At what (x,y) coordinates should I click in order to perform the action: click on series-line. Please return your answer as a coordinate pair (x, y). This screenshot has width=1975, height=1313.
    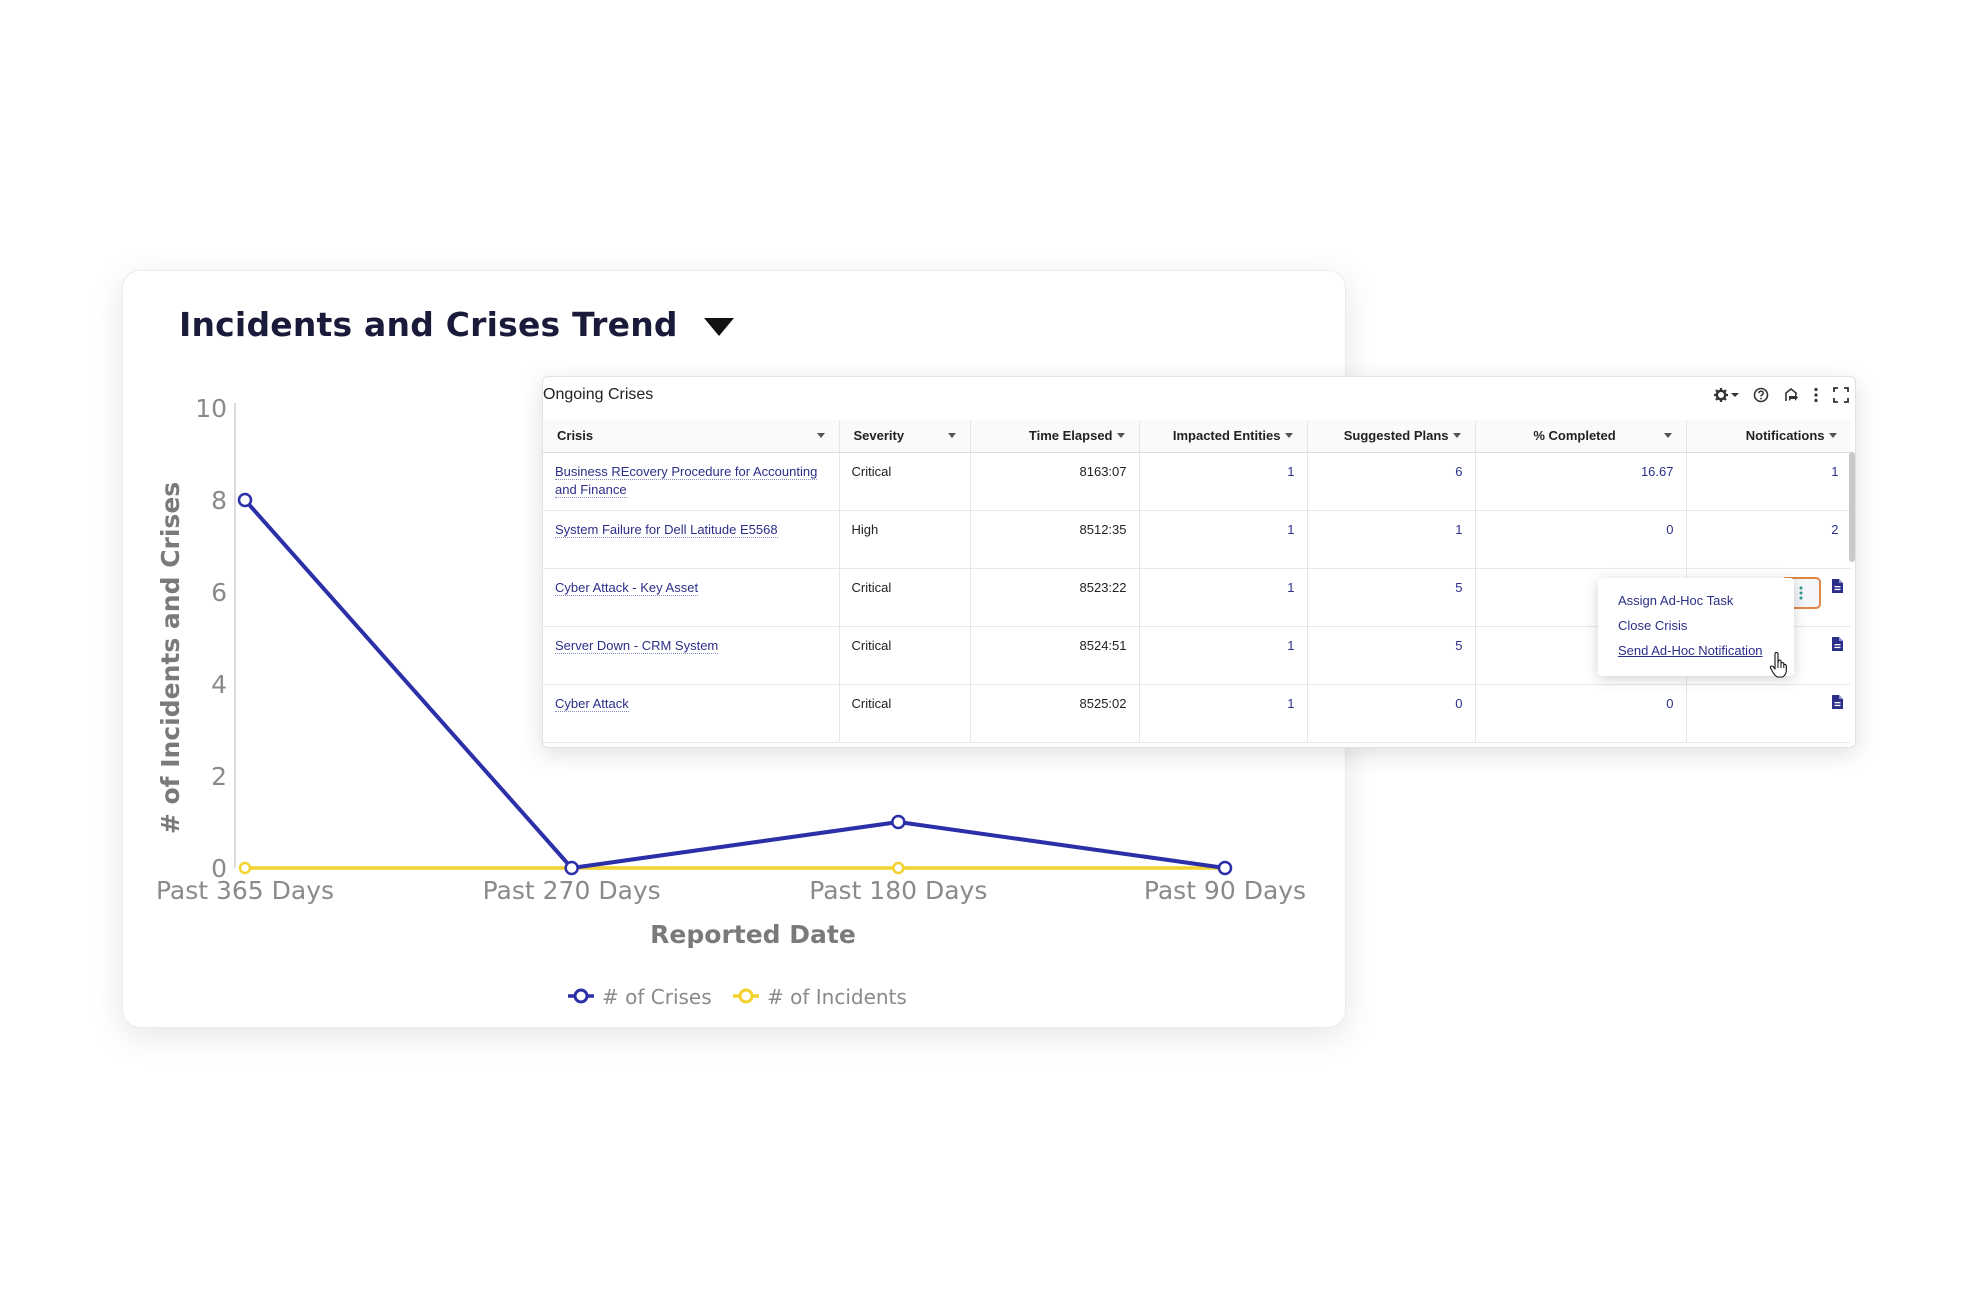
    Looking at the image, I should click on (734, 684).